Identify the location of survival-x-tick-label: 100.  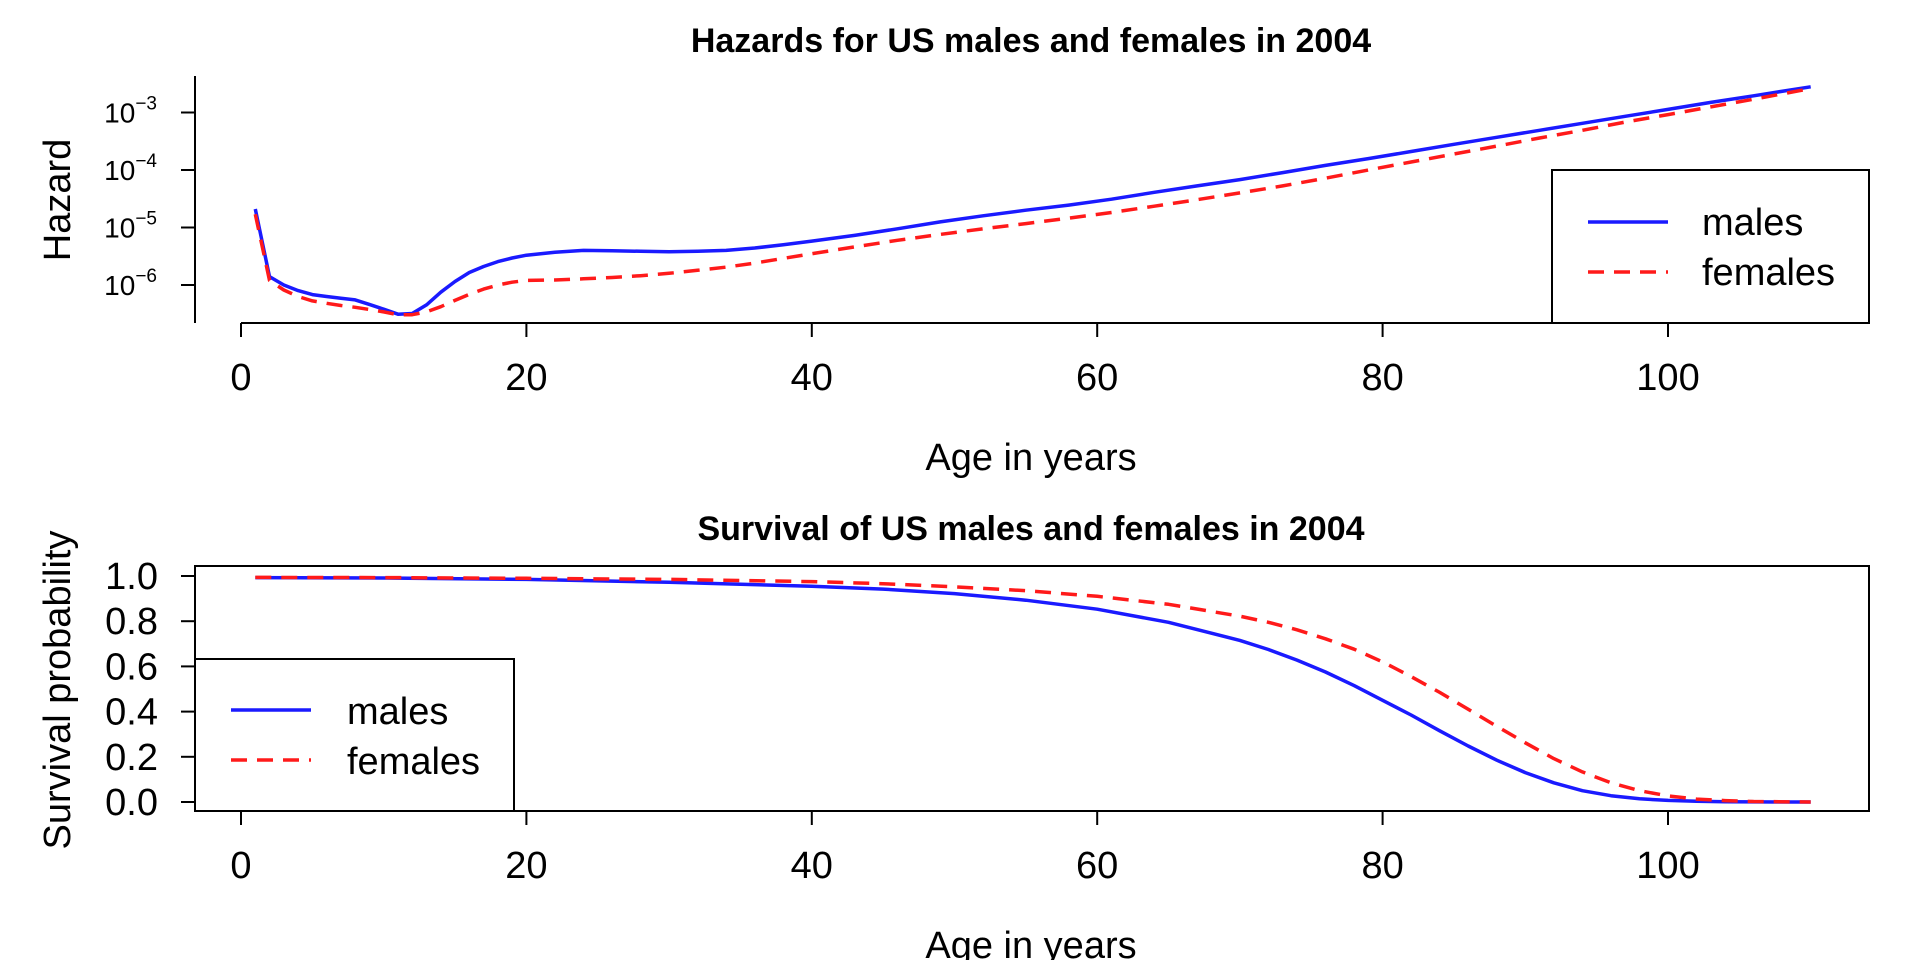
(1667, 866).